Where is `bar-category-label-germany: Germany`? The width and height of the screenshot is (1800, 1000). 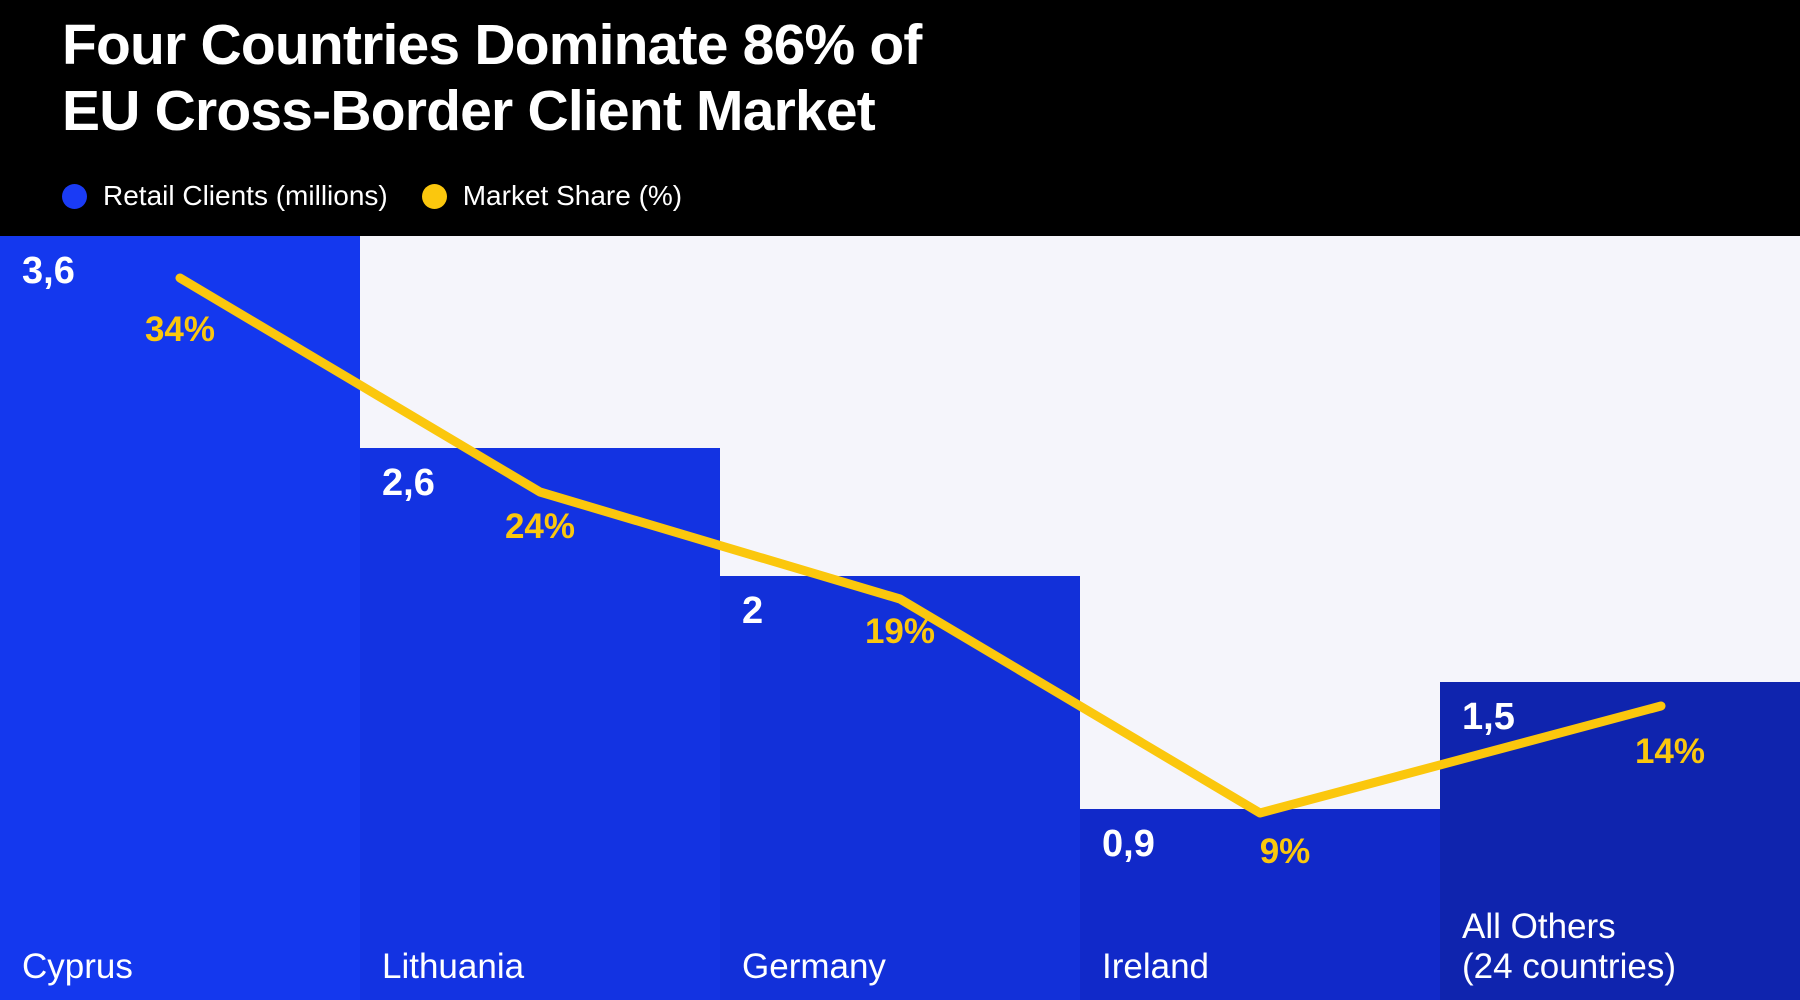
bar-category-label-germany: Germany is located at coordinates (814, 967).